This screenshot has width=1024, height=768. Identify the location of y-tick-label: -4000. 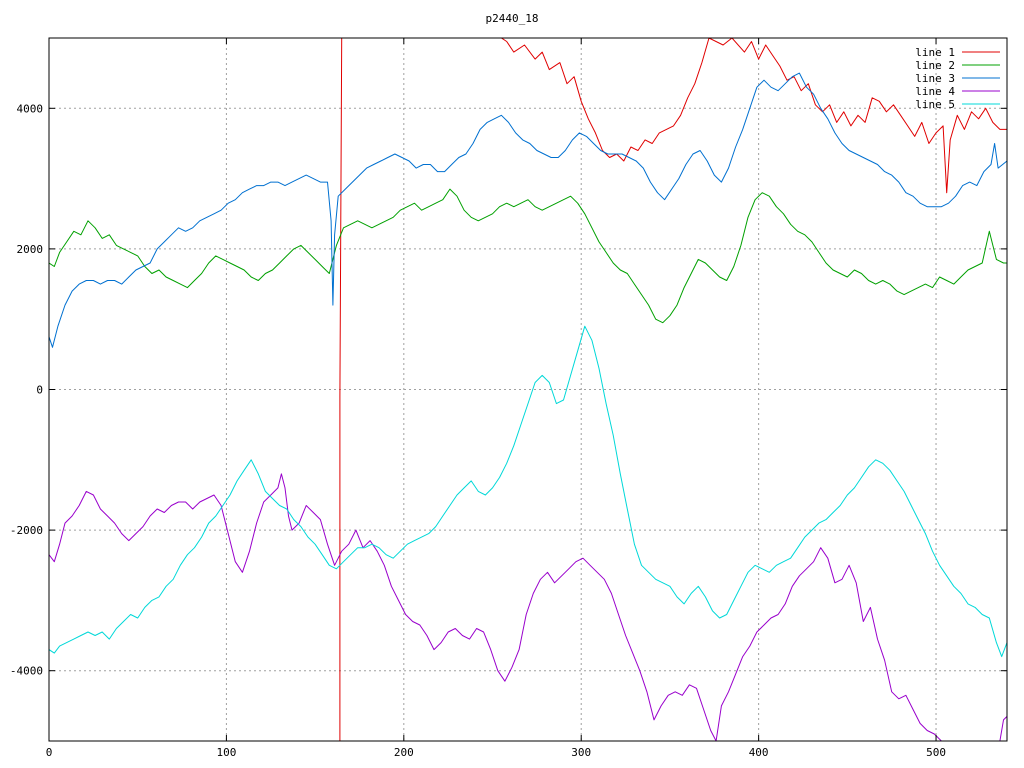
(26, 671).